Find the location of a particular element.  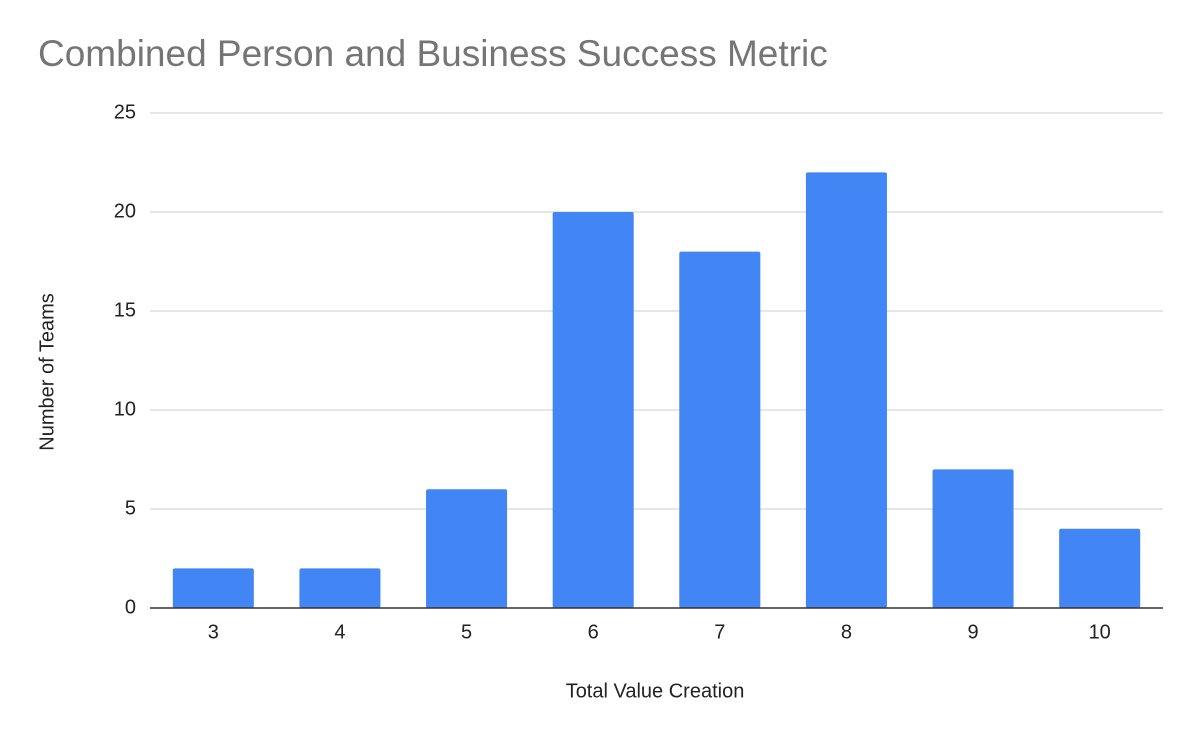

y-tick-label: 10 is located at coordinates (125, 409).